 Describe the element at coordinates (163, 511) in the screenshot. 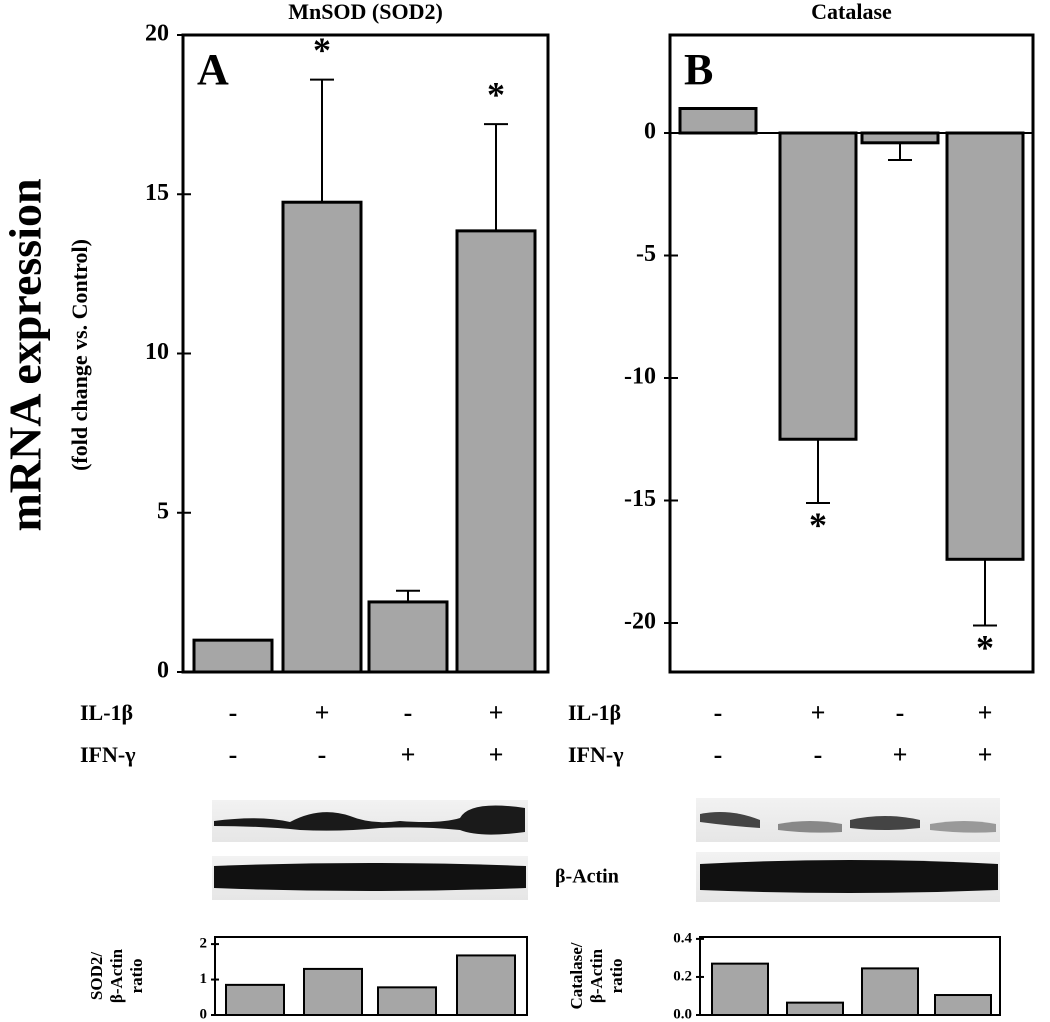

I see `y-tick-label: 5` at that location.